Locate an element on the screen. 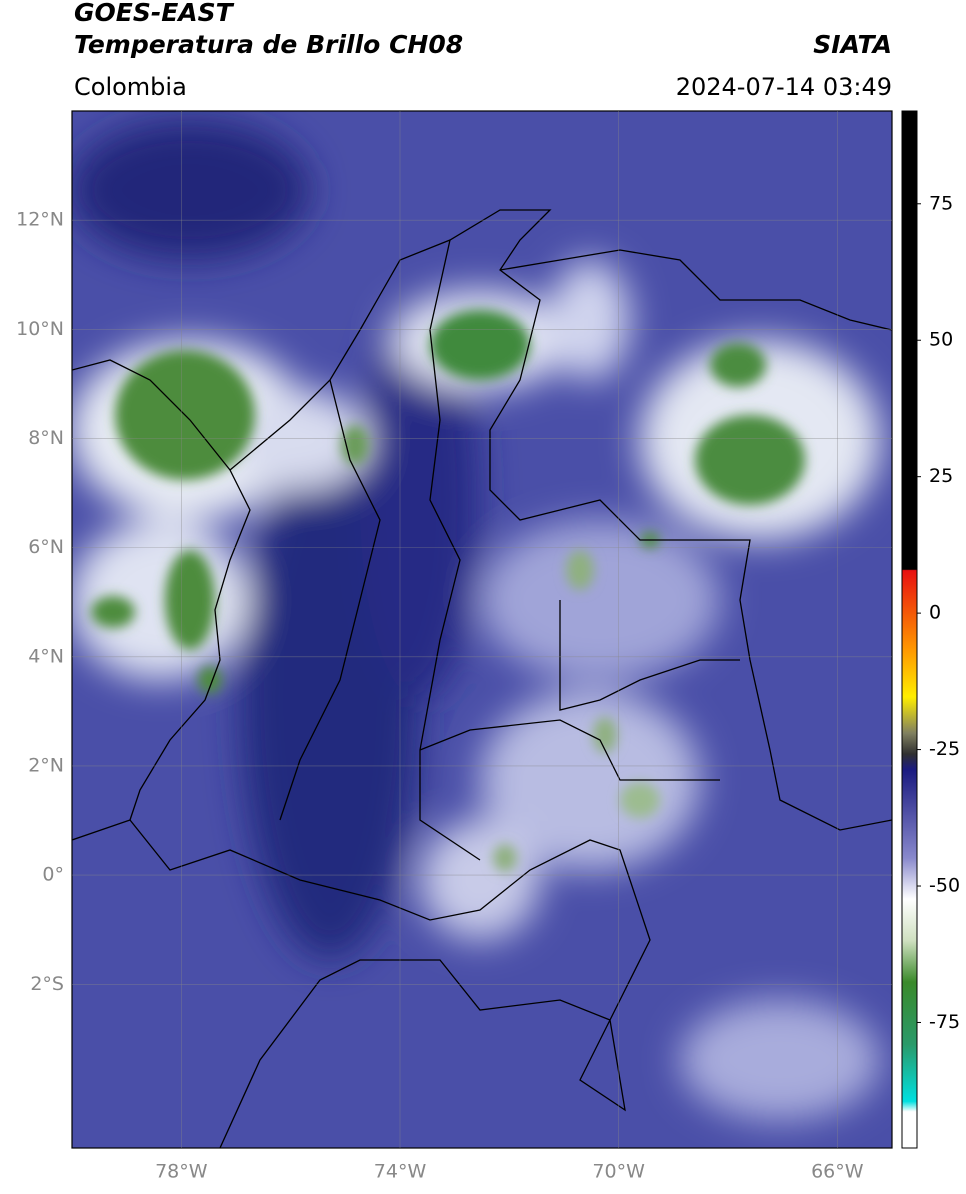  agency: SIATA is located at coordinates (852, 44).